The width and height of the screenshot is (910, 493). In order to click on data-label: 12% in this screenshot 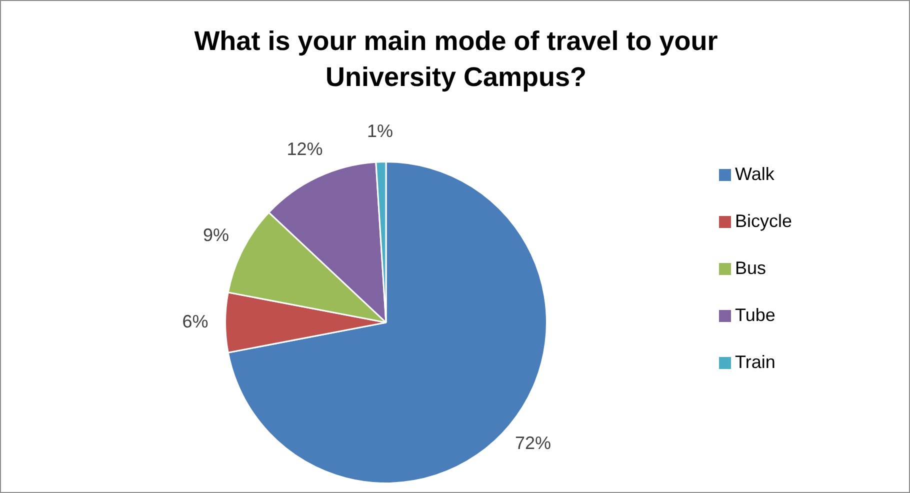, I will do `click(304, 148)`.